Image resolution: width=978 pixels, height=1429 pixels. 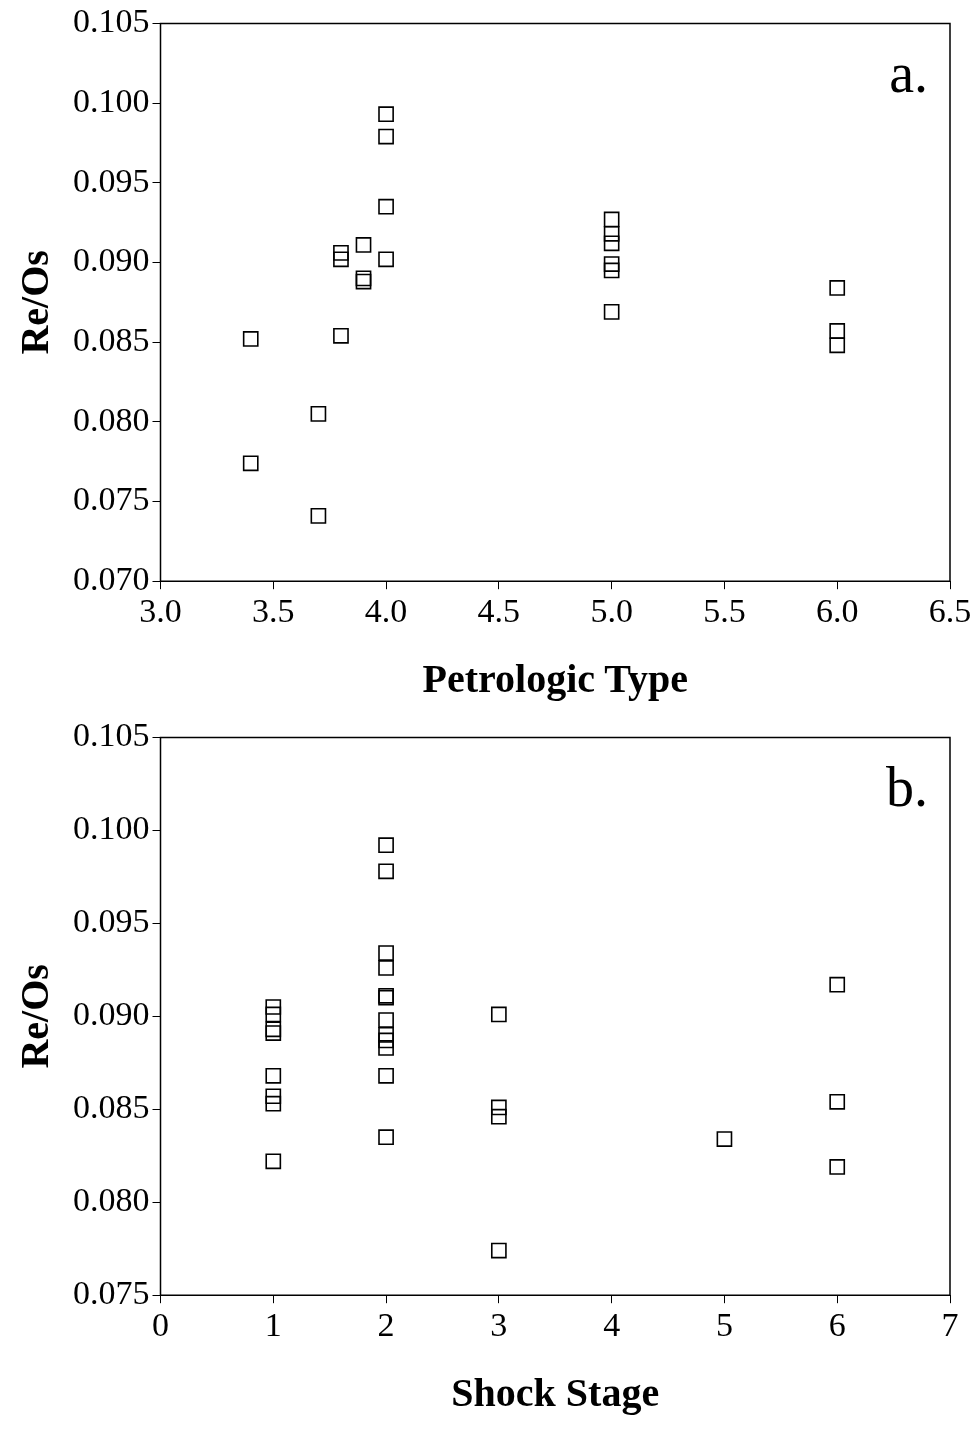 What do you see at coordinates (724, 1324) in the screenshot?
I see `x-tick-label: 5` at bounding box center [724, 1324].